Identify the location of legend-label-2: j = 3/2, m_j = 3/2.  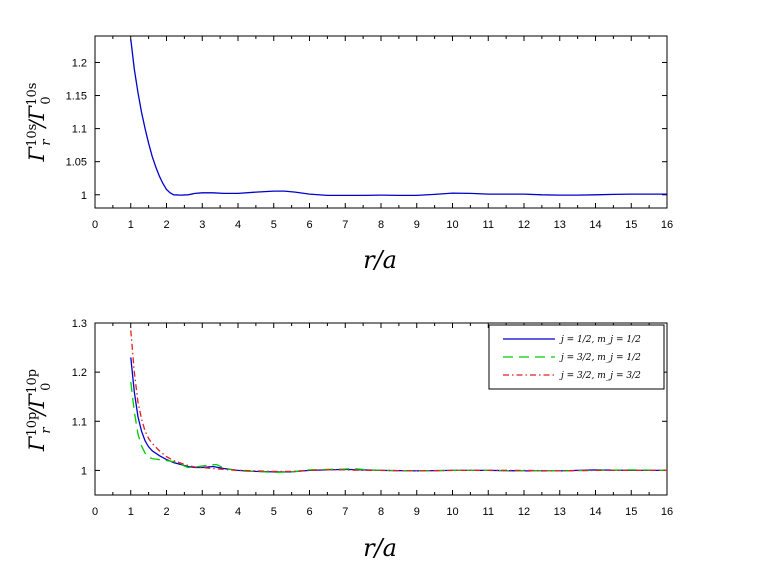
(600, 376).